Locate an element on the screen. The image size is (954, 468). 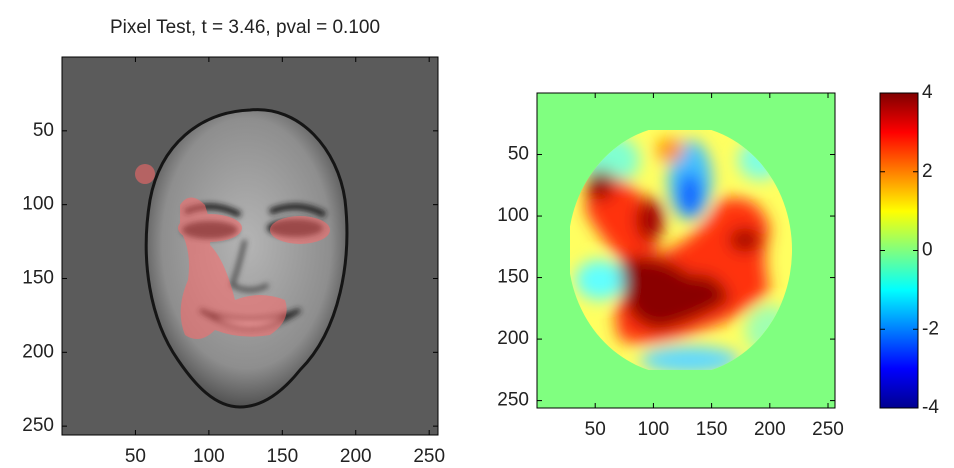
colorbar-tick-label: -4 is located at coordinates (930, 407).